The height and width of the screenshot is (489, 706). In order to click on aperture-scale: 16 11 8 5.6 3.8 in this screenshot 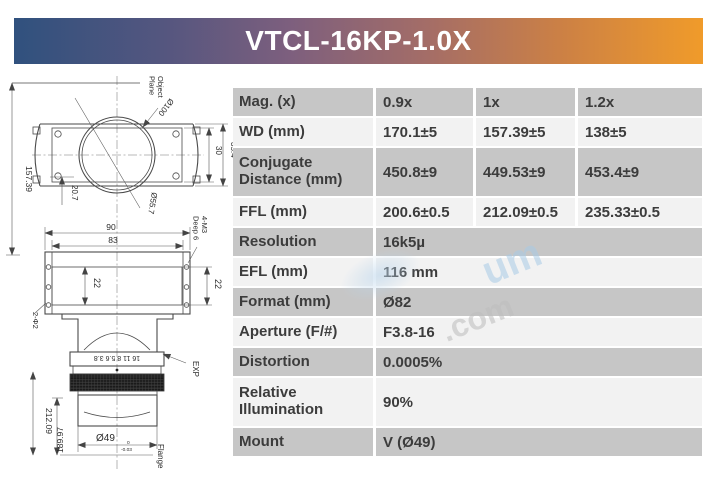, I will do `click(117, 357)`.